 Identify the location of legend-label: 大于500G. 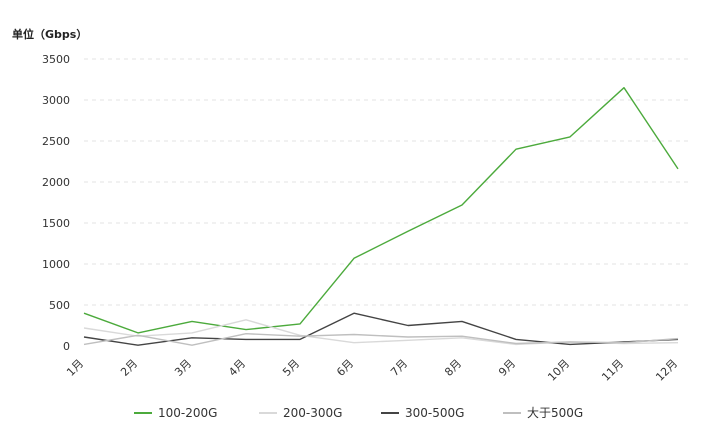
(555, 413).